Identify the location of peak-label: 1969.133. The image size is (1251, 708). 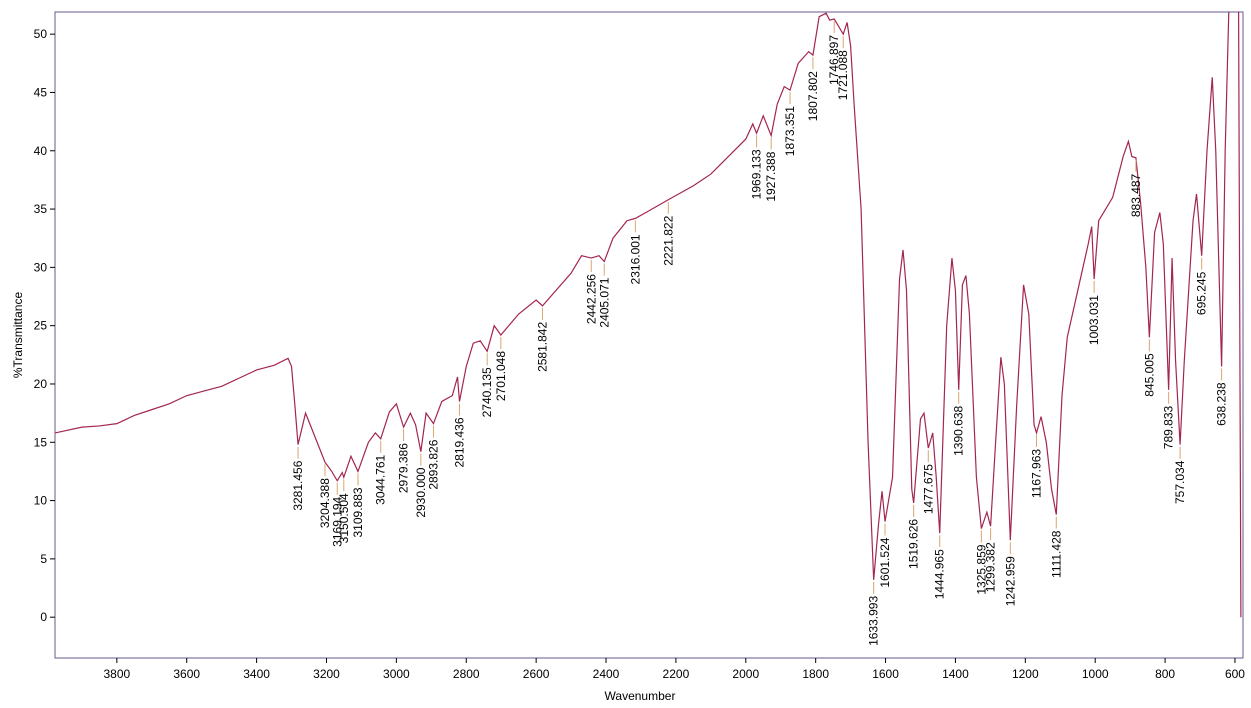
(757, 174).